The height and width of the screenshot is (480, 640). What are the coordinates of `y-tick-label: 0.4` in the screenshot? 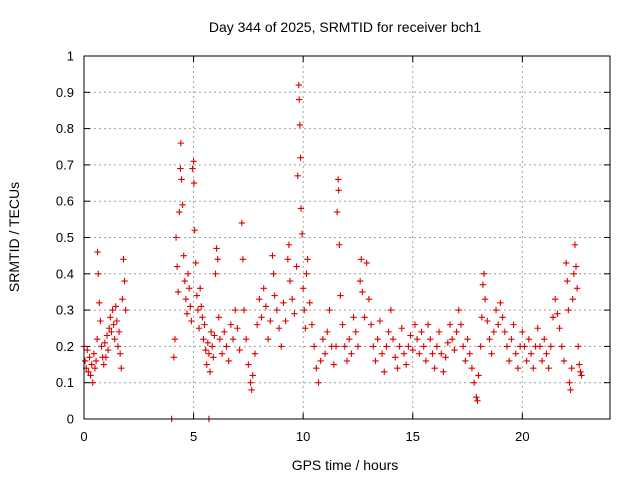 It's located at (65, 273).